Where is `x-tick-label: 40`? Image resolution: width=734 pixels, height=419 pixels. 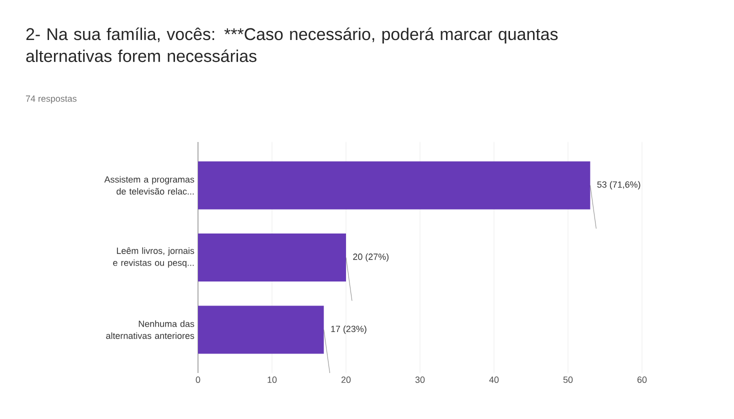
x-tick-label: 40 is located at coordinates (494, 379).